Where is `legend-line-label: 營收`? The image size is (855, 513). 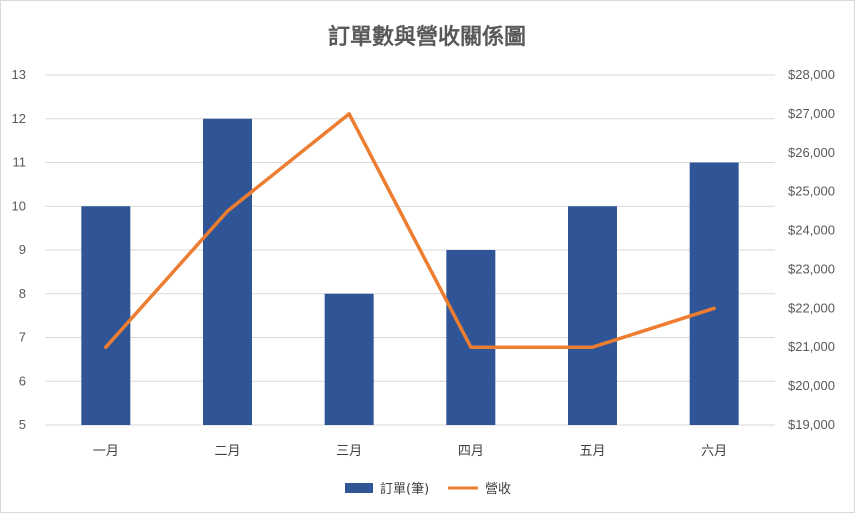
legend-line-label: 營收 is located at coordinates (498, 489).